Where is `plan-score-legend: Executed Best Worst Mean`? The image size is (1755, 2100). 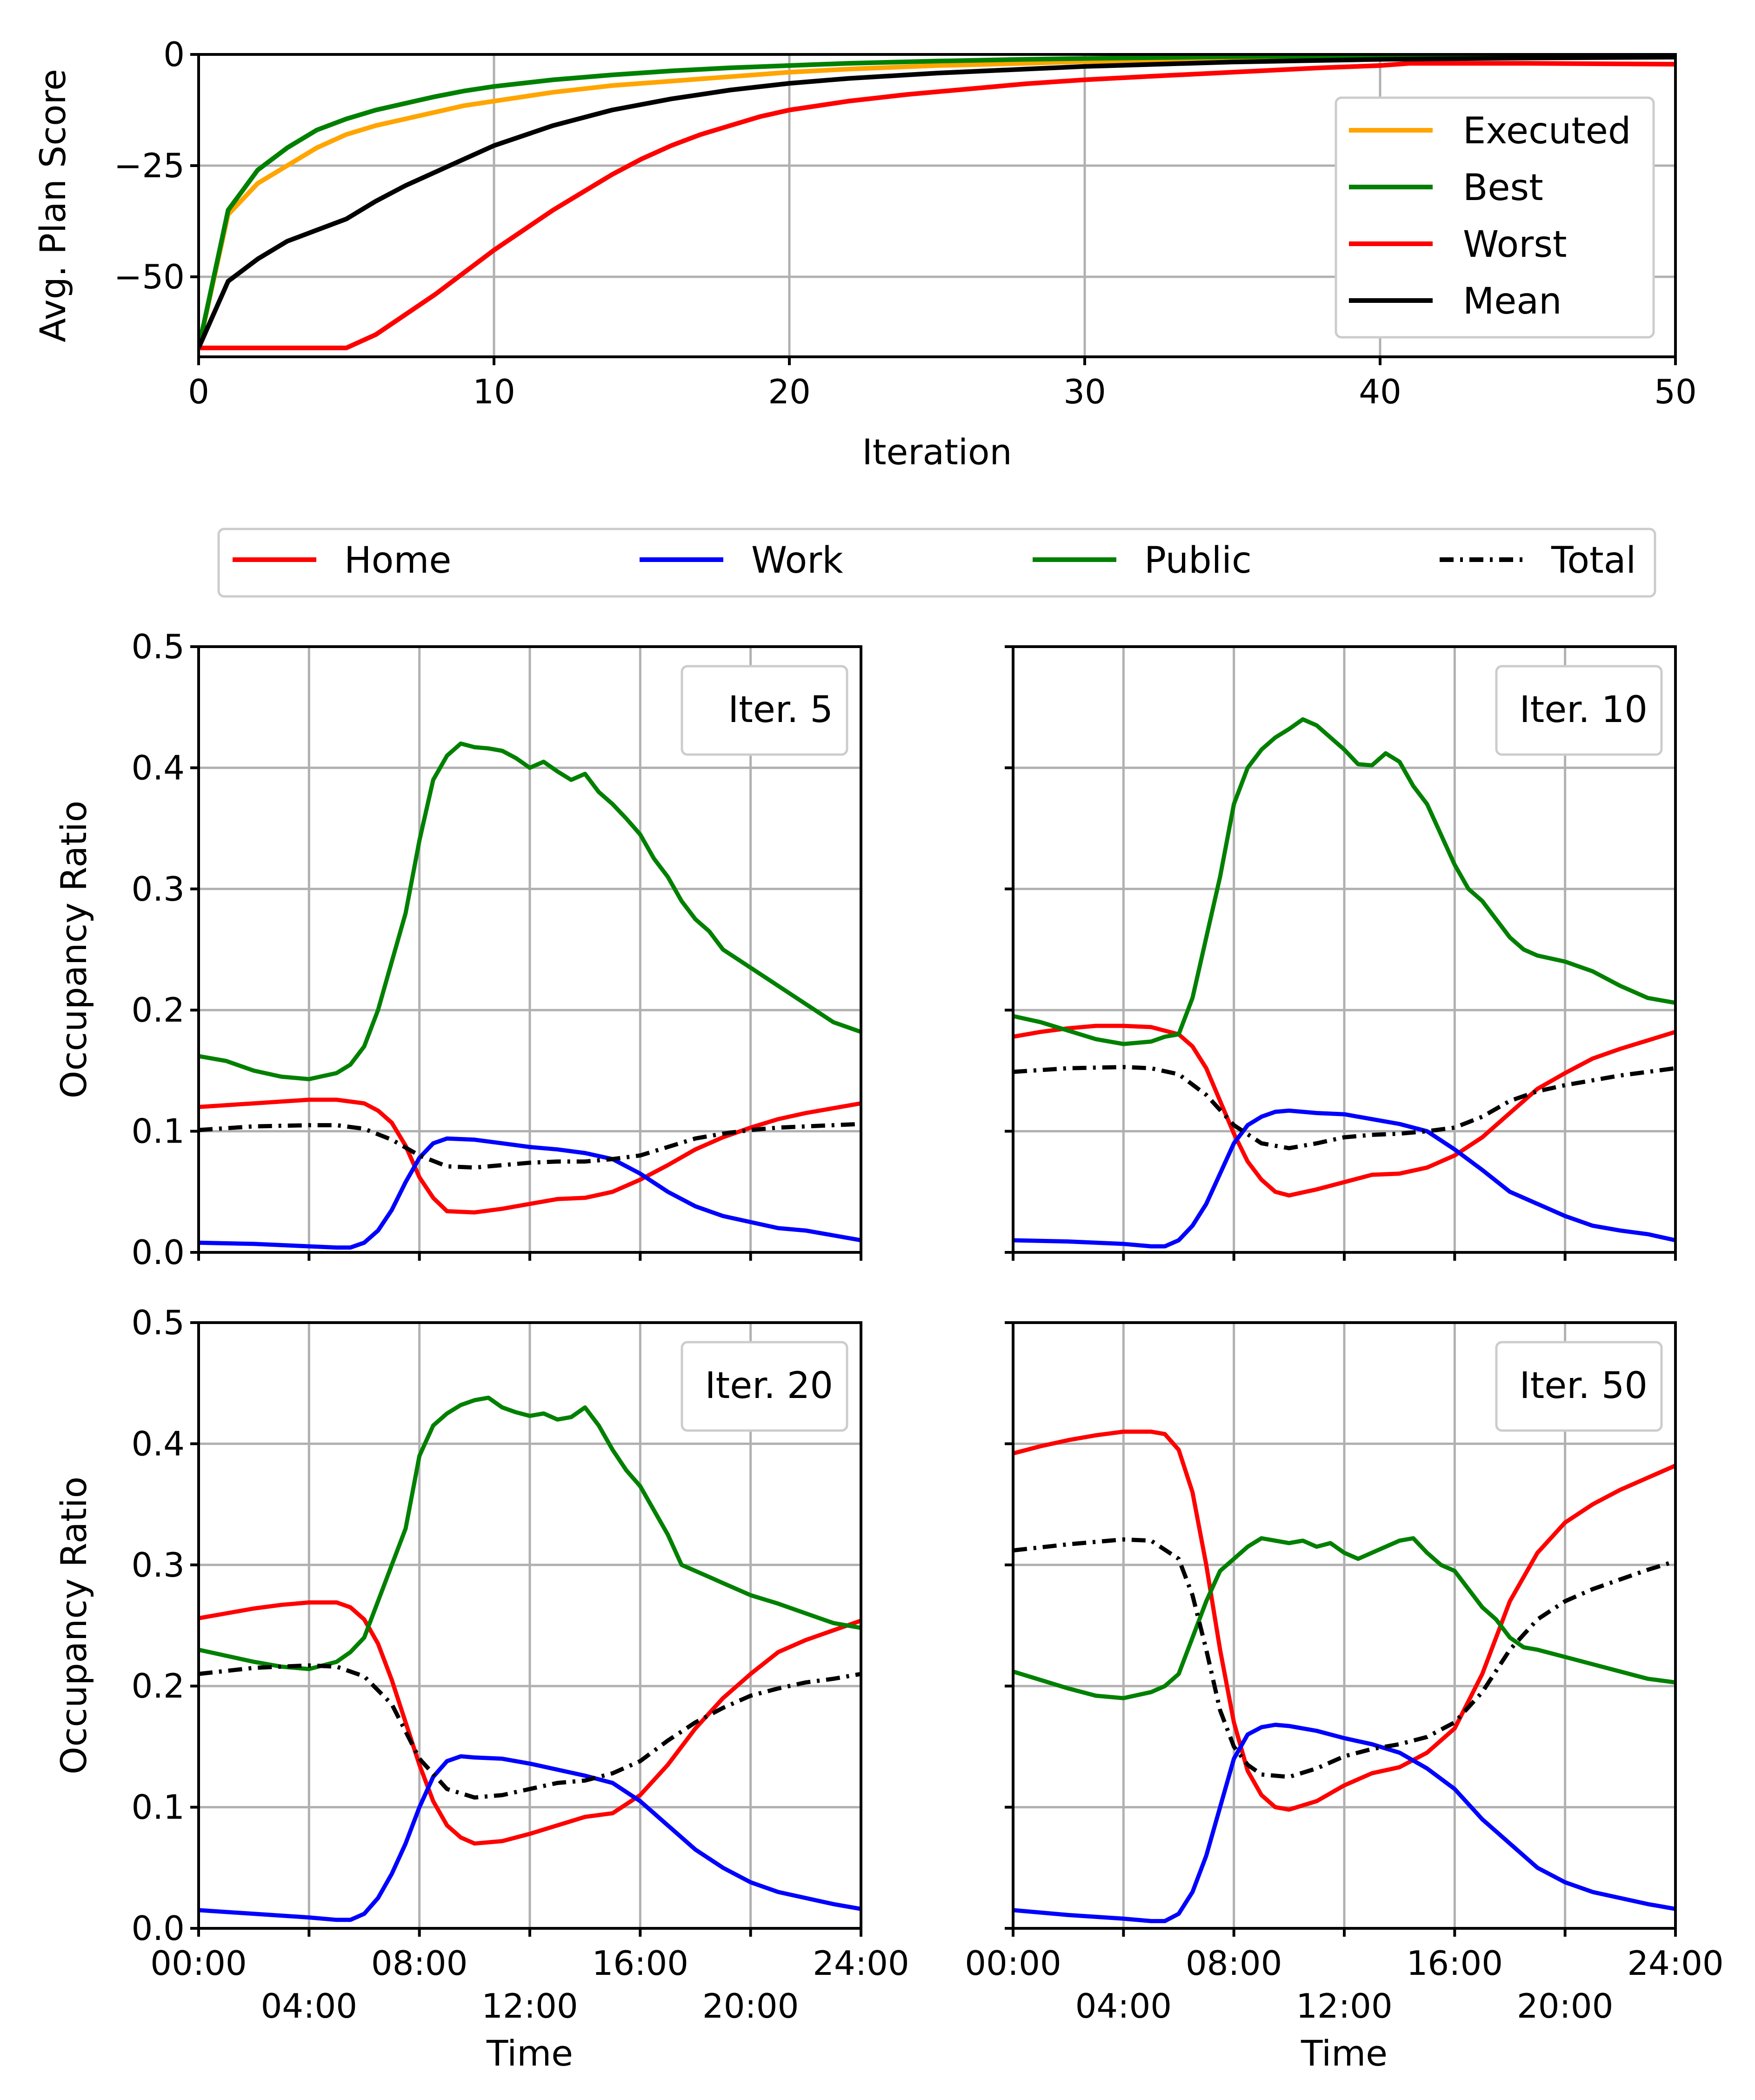
plan-score-legend: Executed Best Worst Mean is located at coordinates (1495, 218).